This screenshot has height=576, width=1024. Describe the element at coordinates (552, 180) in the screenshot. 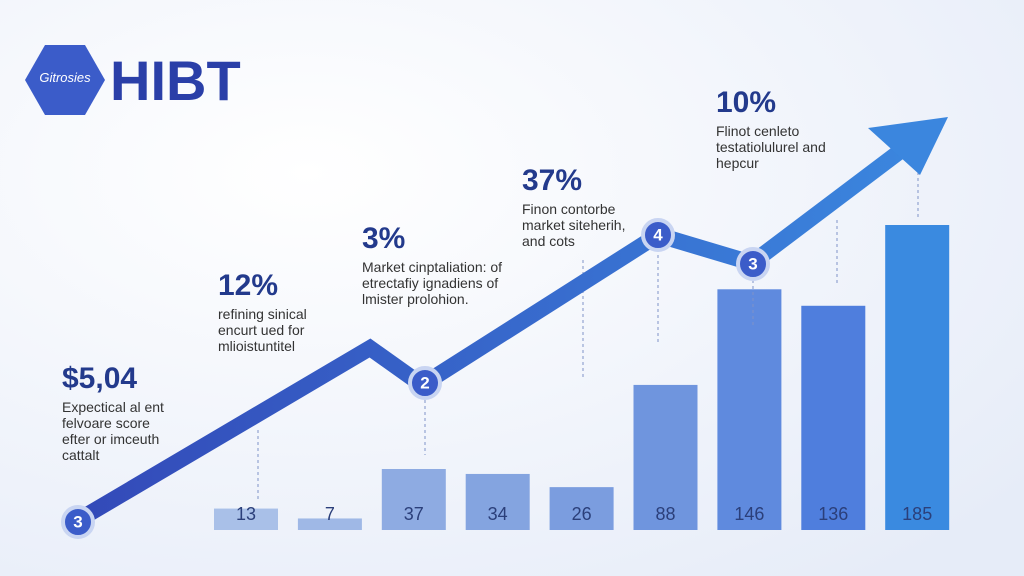

I see `annotation-title: 37%` at that location.